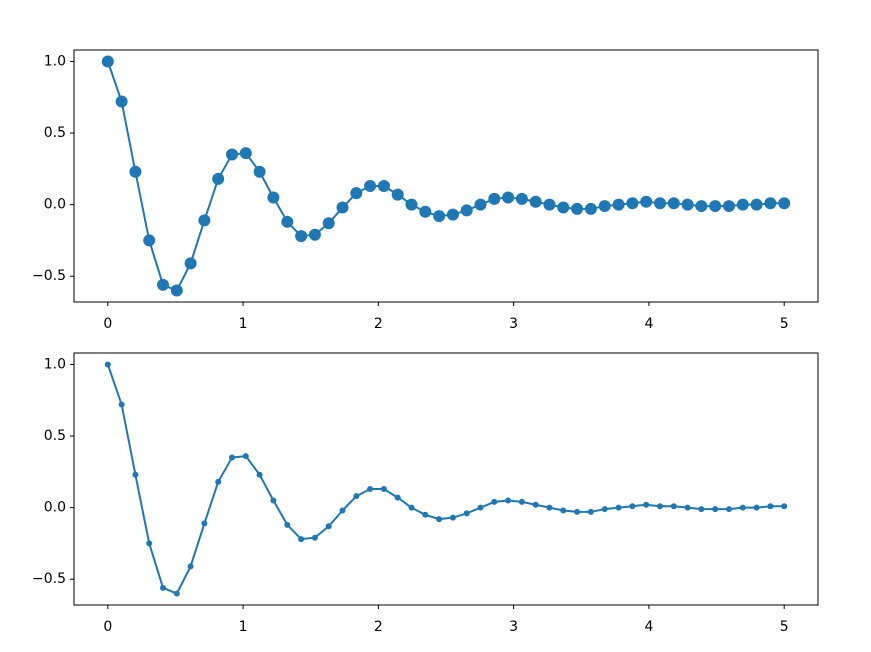 This screenshot has height=652, width=871. Describe the element at coordinates (784, 627) in the screenshot. I see `x-tick-label: 5` at that location.